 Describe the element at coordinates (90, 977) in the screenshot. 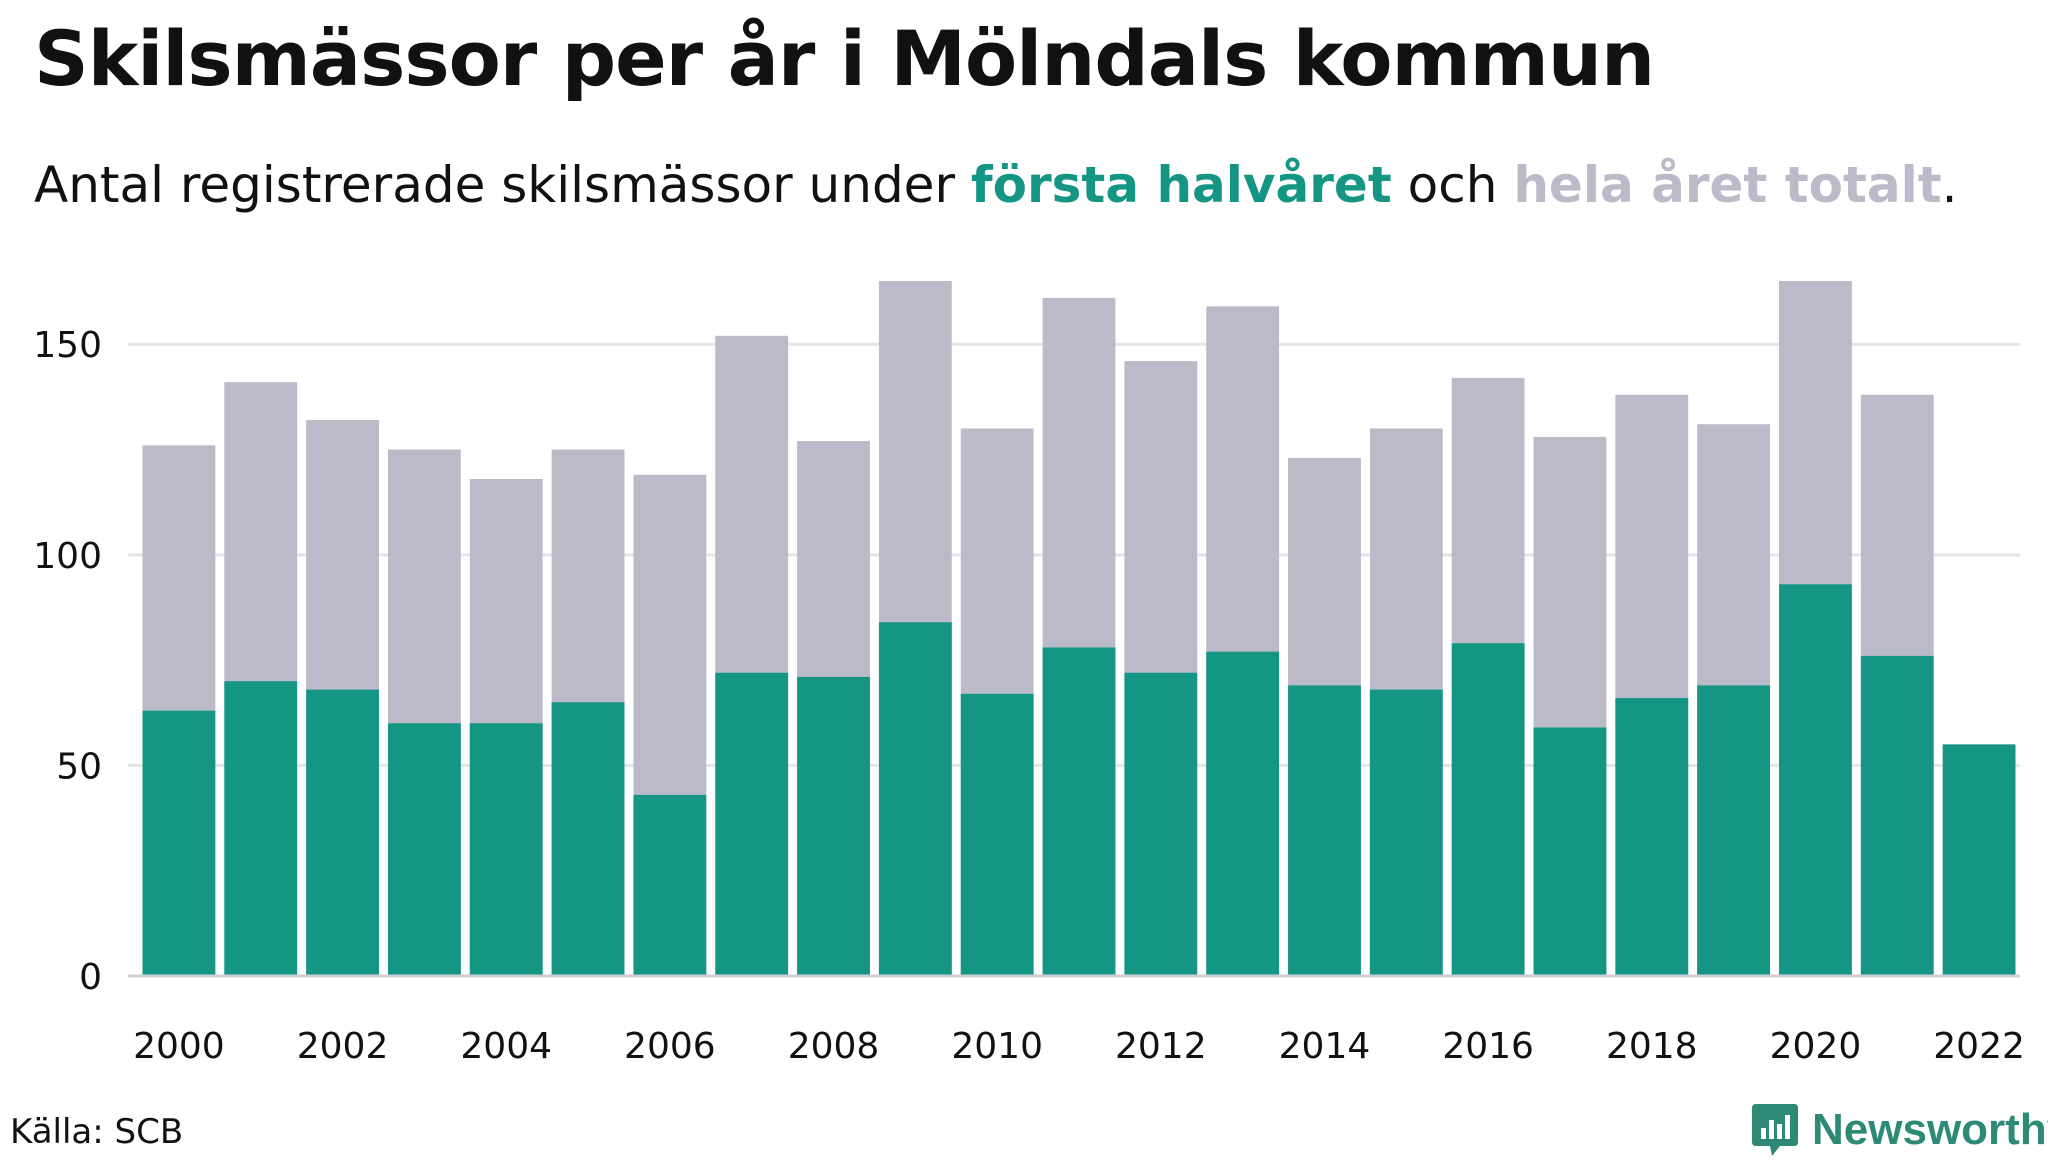

I see `y-tick-label: 0` at that location.